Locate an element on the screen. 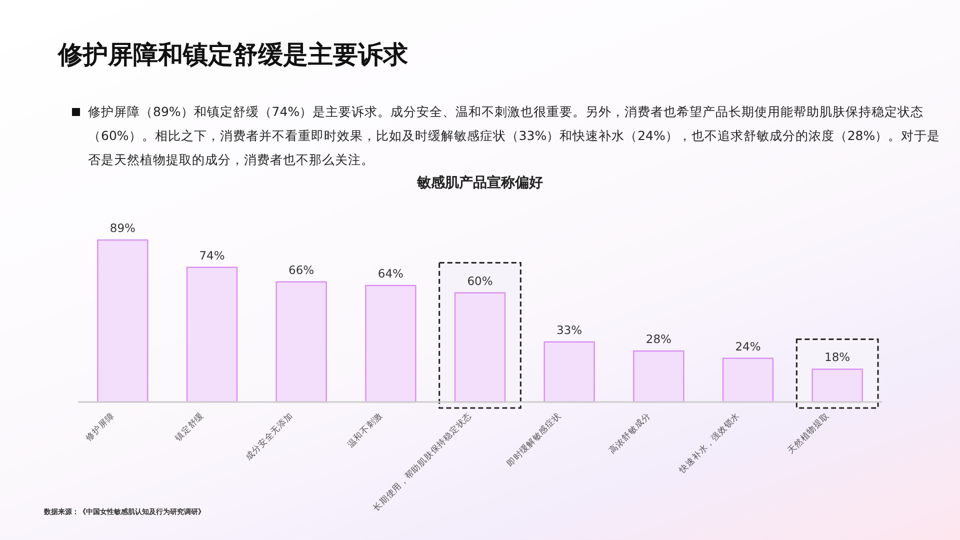 This screenshot has width=960, height=540. x-tick-label: 镇定舒缓 is located at coordinates (189, 427).